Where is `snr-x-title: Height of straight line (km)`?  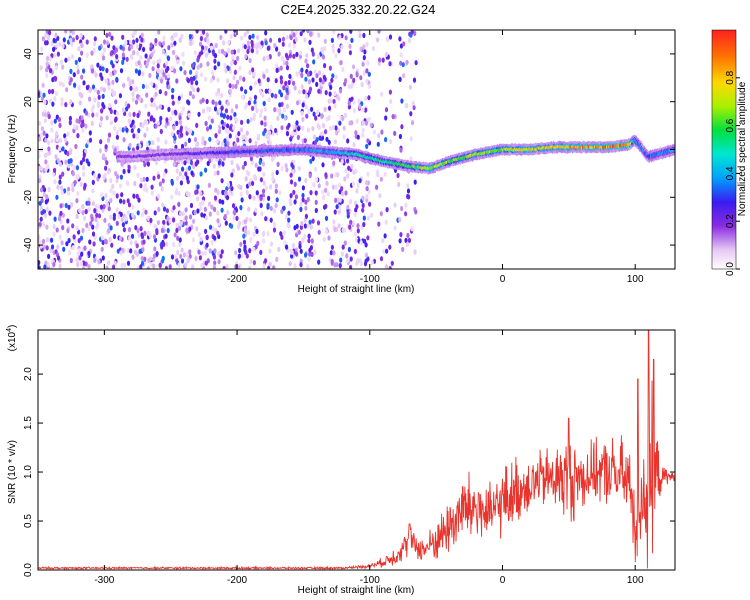 snr-x-title: Height of straight line (km) is located at coordinates (356, 590).